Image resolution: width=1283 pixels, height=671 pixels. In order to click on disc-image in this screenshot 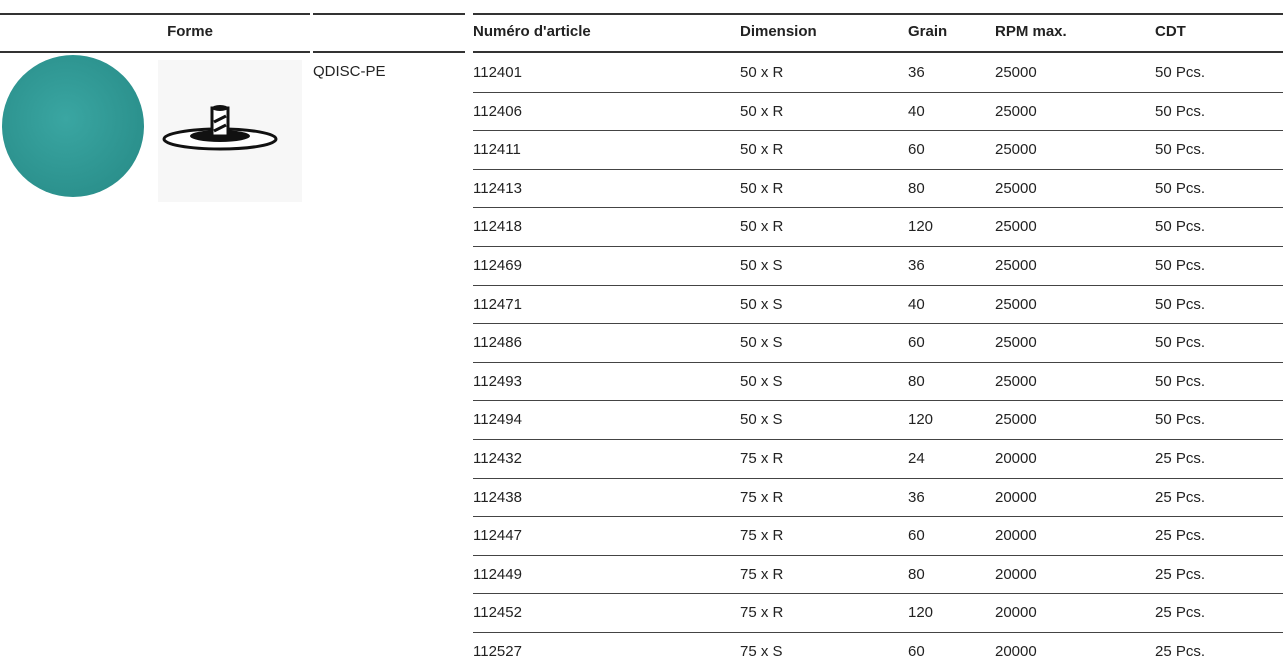, I will do `click(73, 126)`.